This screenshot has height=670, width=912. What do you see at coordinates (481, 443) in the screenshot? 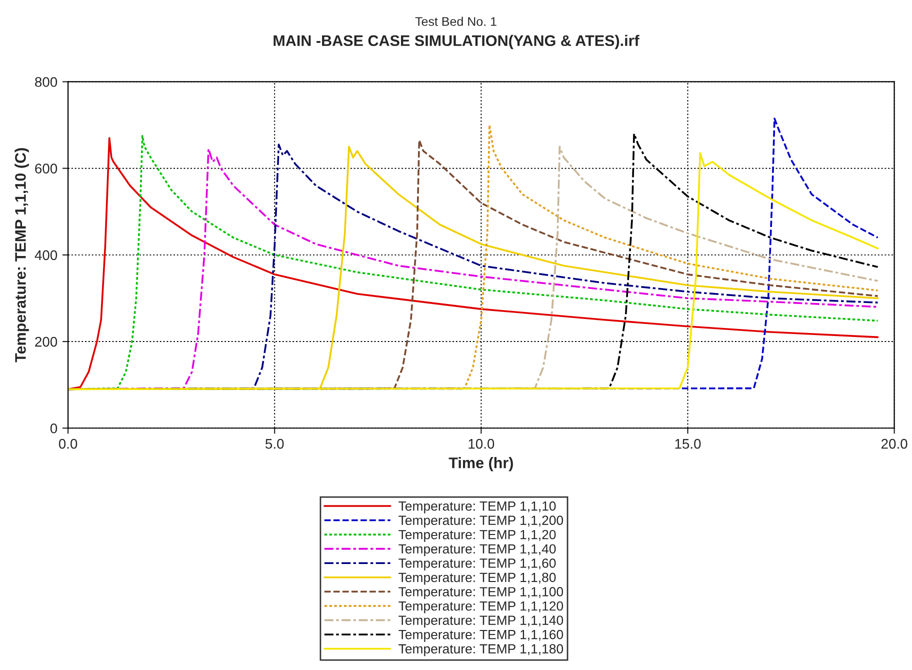
I see `x-tick-label: 10.0` at bounding box center [481, 443].